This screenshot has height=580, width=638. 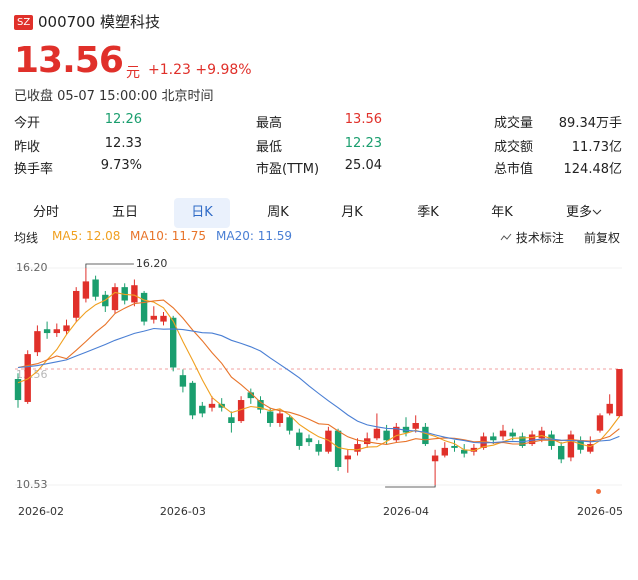 I want to click on tab: 日K, so click(x=202, y=213).